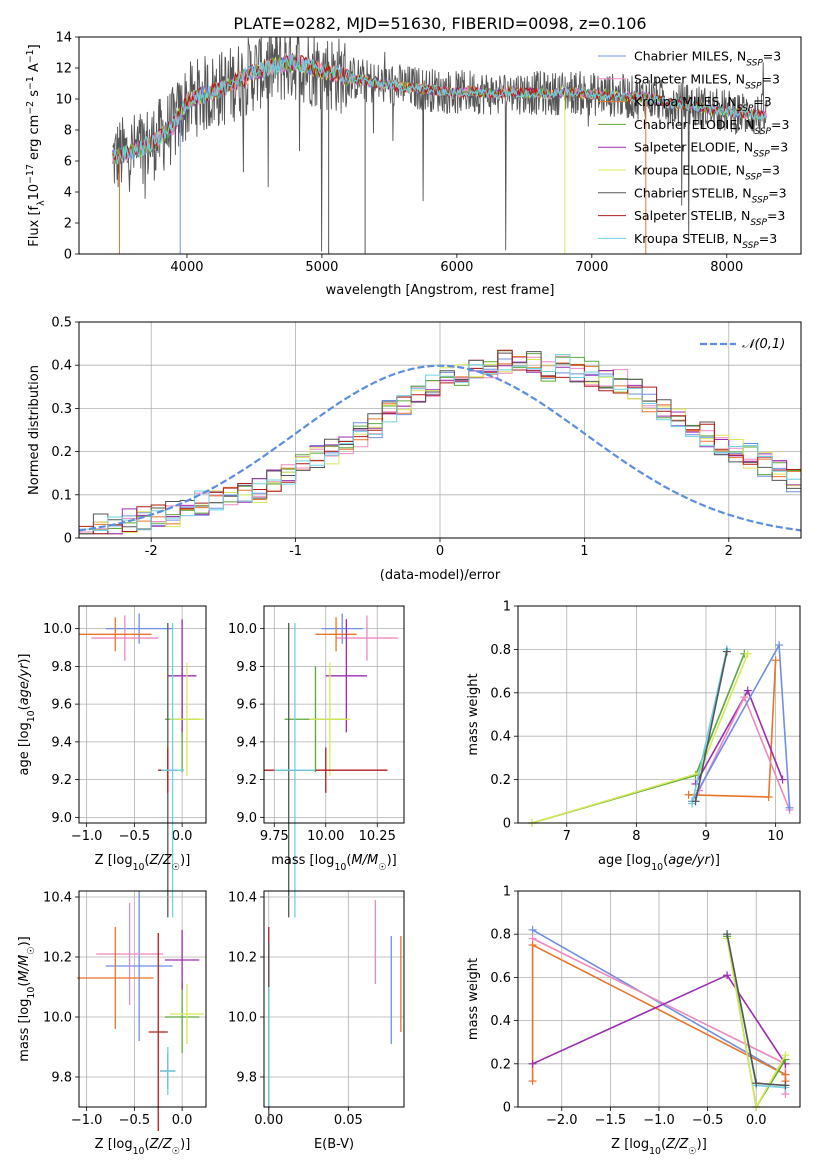 The width and height of the screenshot is (819, 1170). What do you see at coordinates (507, 607) in the screenshot?
I see `y-tick-label: 1` at bounding box center [507, 607].